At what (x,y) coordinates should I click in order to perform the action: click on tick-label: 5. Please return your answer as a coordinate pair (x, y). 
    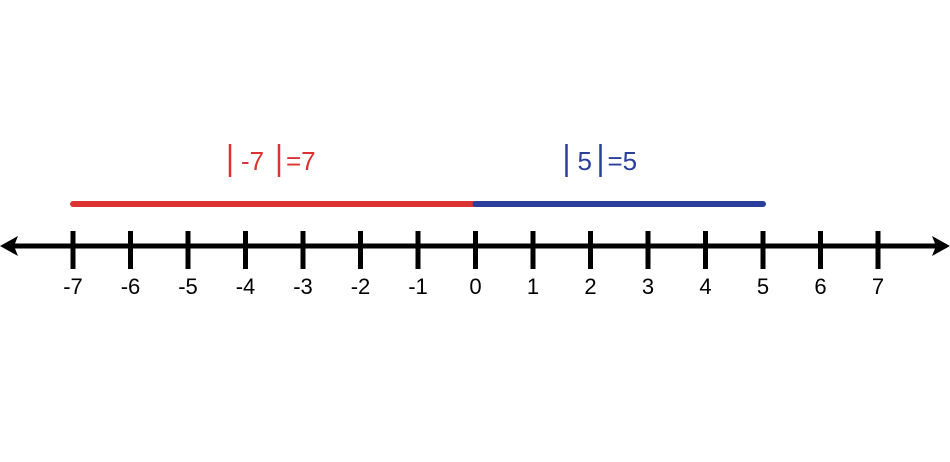
    Looking at the image, I should click on (763, 286).